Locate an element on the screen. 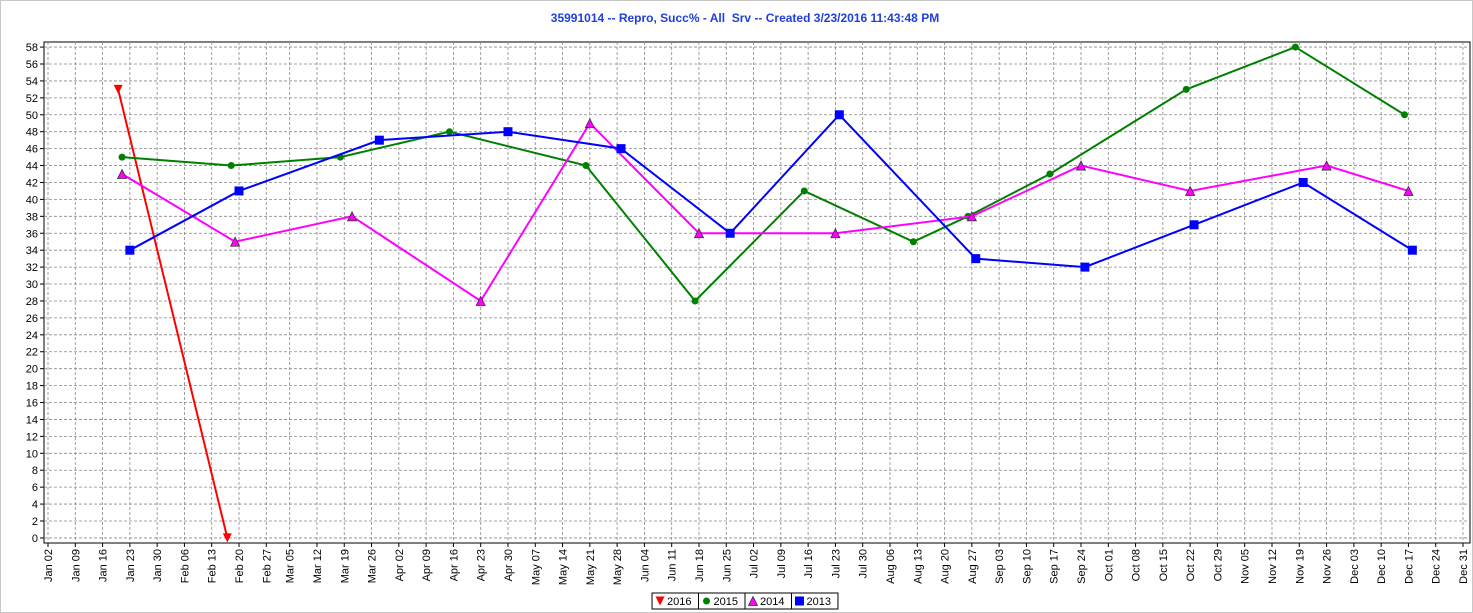 Image resolution: width=1473 pixels, height=613 pixels. x-tick-label: Oct 15 is located at coordinates (1164, 565).